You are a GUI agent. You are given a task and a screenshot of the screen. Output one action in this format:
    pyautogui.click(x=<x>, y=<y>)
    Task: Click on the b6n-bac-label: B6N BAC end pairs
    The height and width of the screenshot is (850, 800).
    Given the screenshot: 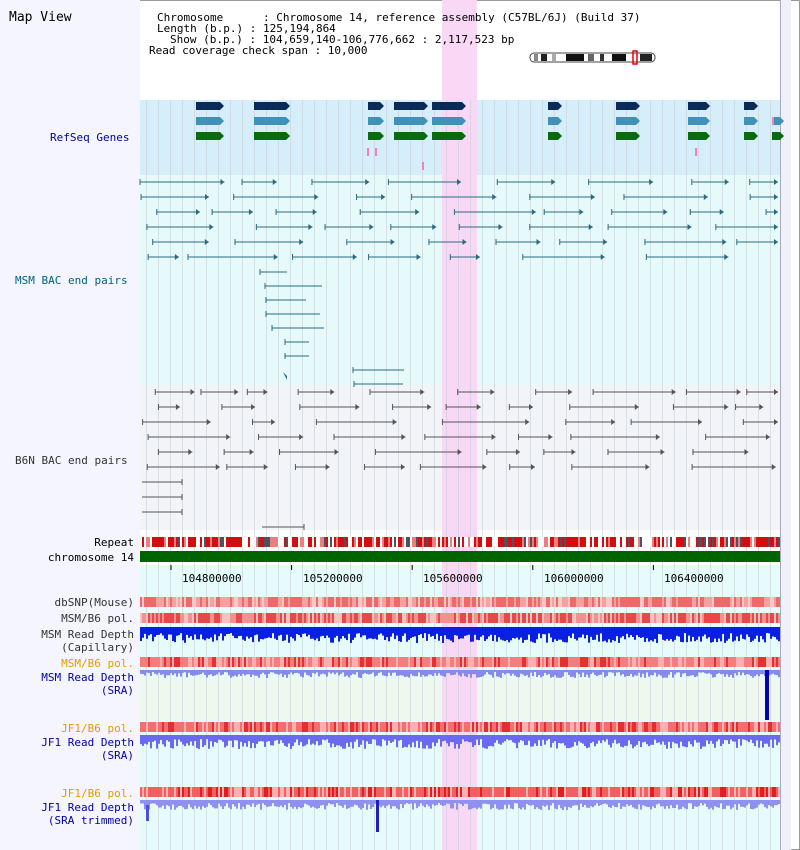 What is the action you would take?
    pyautogui.click(x=71, y=460)
    